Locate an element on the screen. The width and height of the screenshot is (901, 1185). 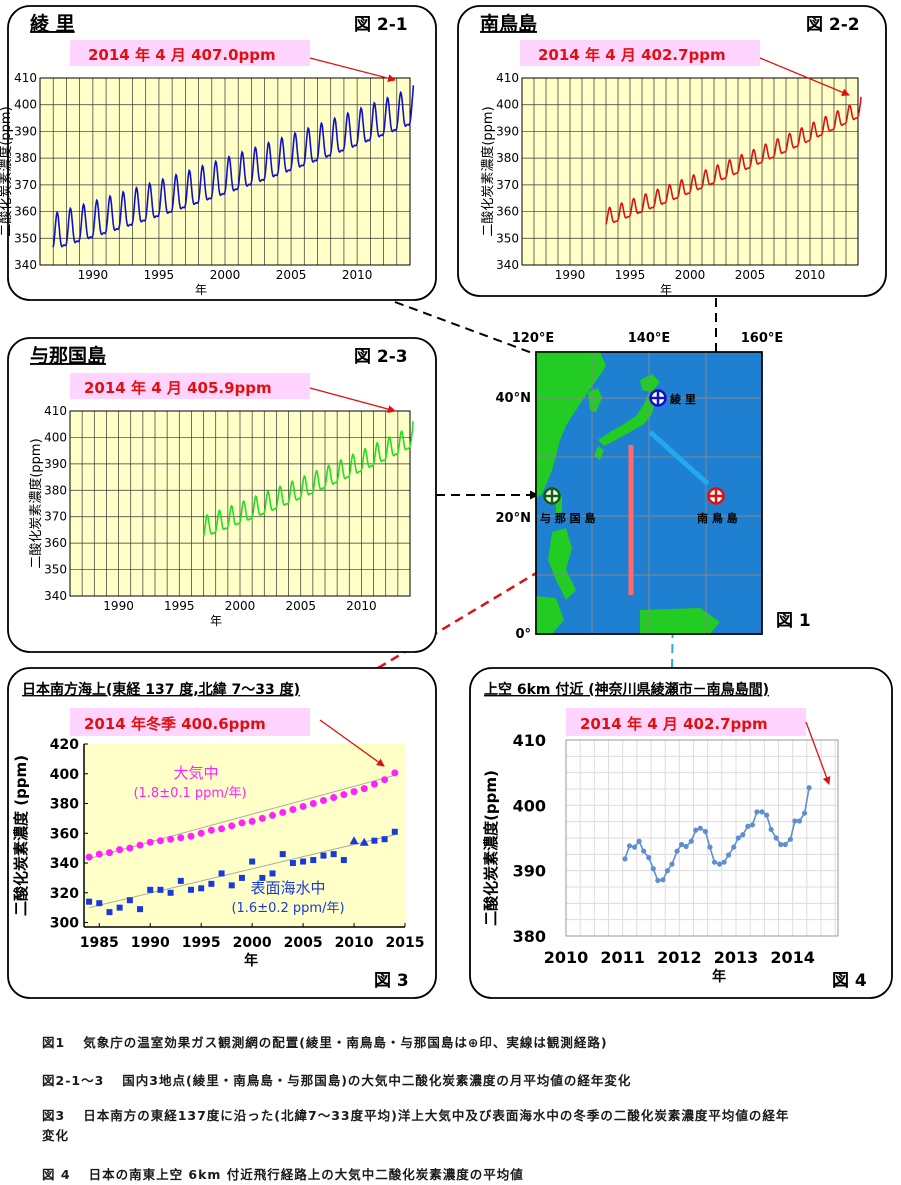
x-tick-label: 2014 is located at coordinates (792, 957).